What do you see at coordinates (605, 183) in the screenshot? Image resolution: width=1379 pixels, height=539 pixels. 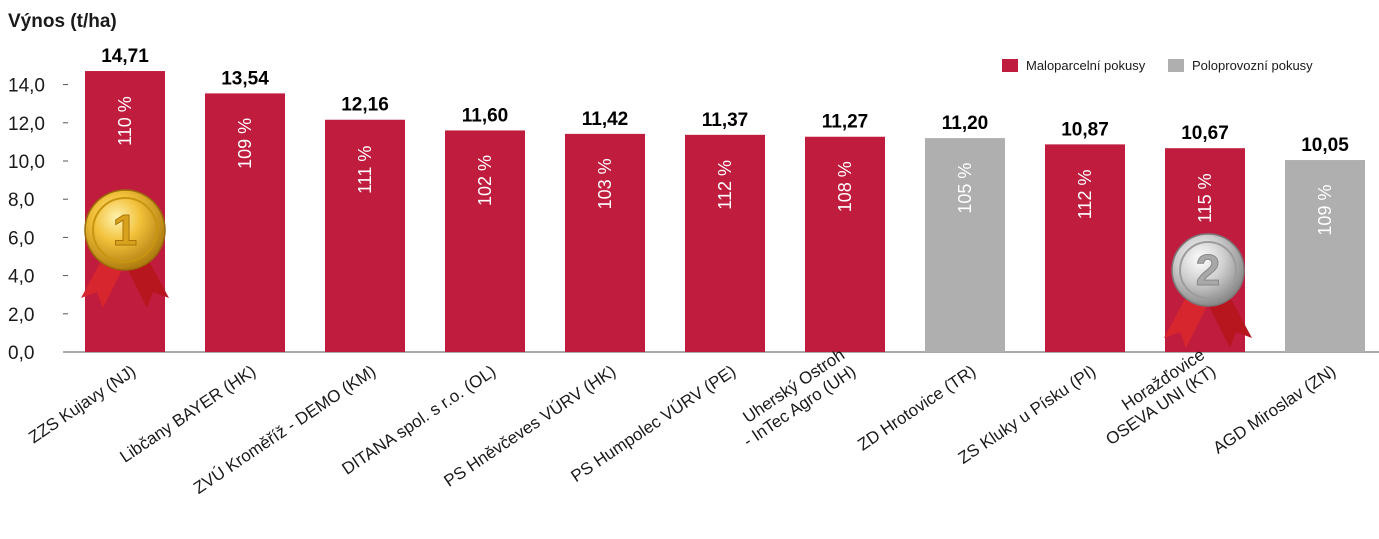 I see `bar-percent-label: 103 %` at bounding box center [605, 183].